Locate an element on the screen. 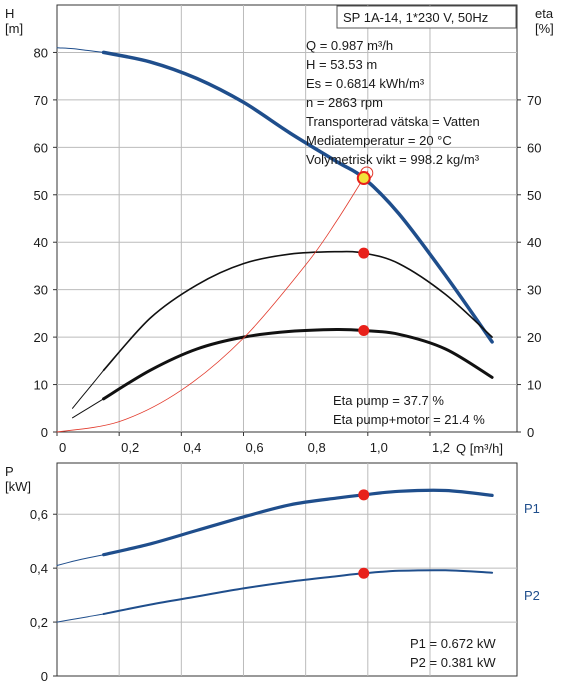  eta-pump-curve is located at coordinates (297, 311).